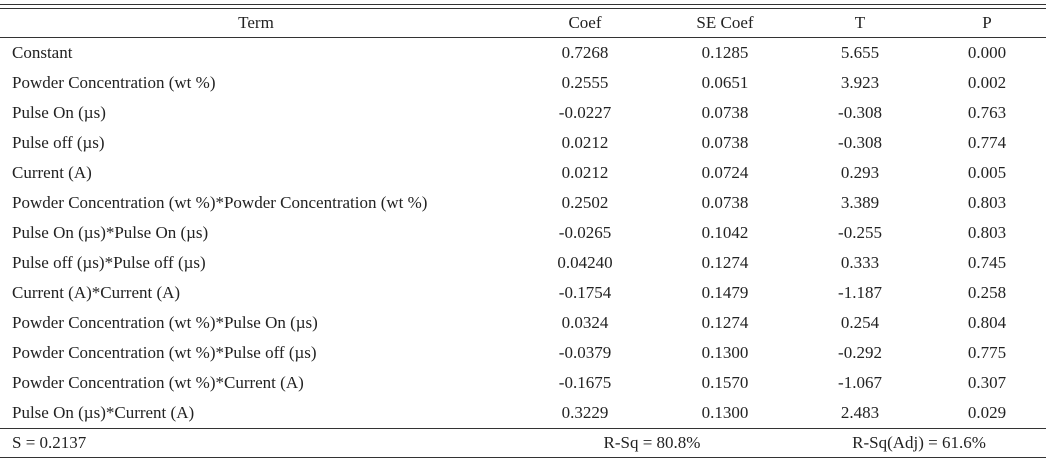 This screenshot has height=461, width=1050. I want to click on header-t: T, so click(860, 23).